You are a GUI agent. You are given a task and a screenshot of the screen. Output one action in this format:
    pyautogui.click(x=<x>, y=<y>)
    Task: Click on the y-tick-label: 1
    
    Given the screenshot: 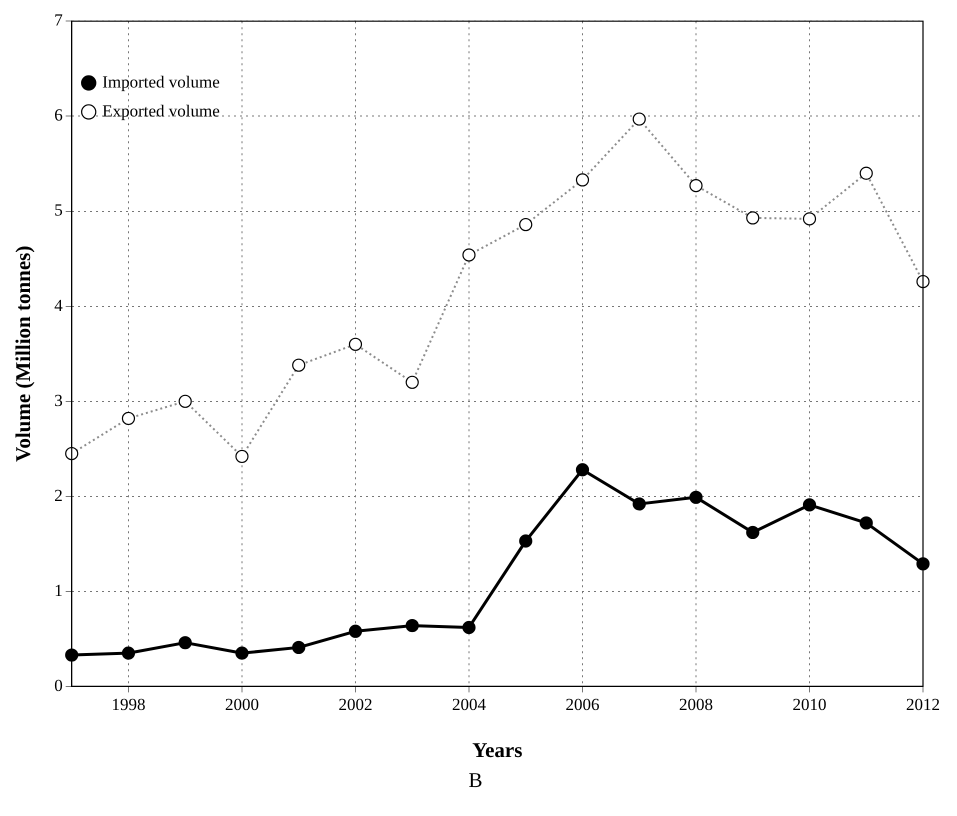 What is the action you would take?
    pyautogui.click(x=58, y=590)
    